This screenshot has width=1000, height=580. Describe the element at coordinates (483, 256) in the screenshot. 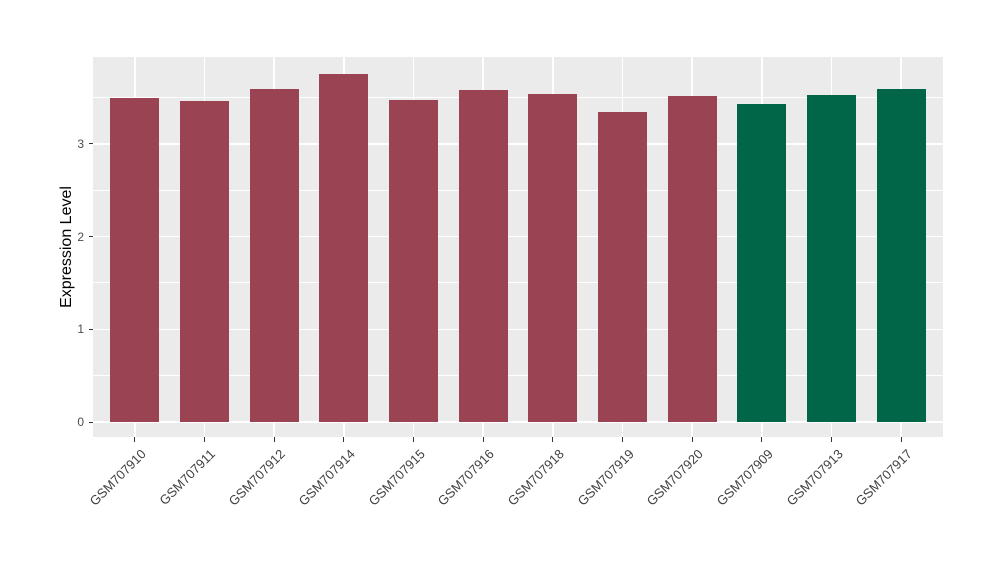

I see `bar-GSM707916` at that location.